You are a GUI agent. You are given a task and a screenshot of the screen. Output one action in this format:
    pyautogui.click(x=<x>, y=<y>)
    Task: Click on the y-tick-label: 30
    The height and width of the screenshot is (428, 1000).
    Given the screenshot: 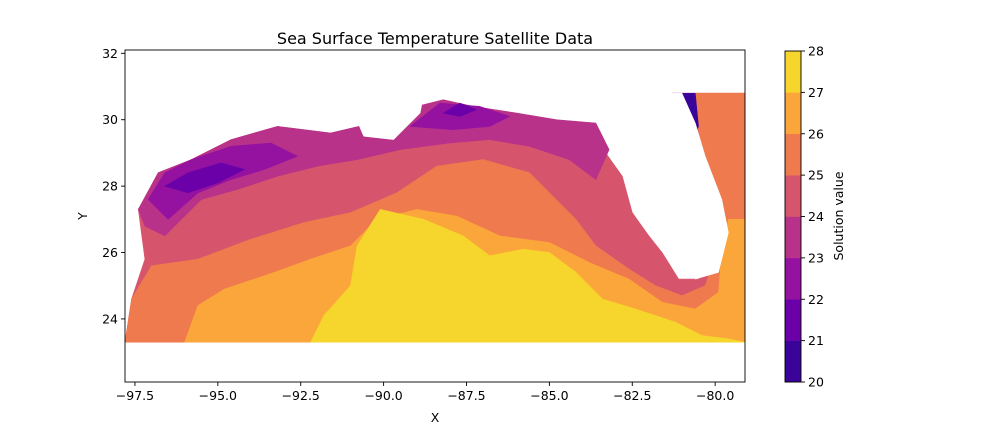 What is the action you would take?
    pyautogui.click(x=110, y=119)
    